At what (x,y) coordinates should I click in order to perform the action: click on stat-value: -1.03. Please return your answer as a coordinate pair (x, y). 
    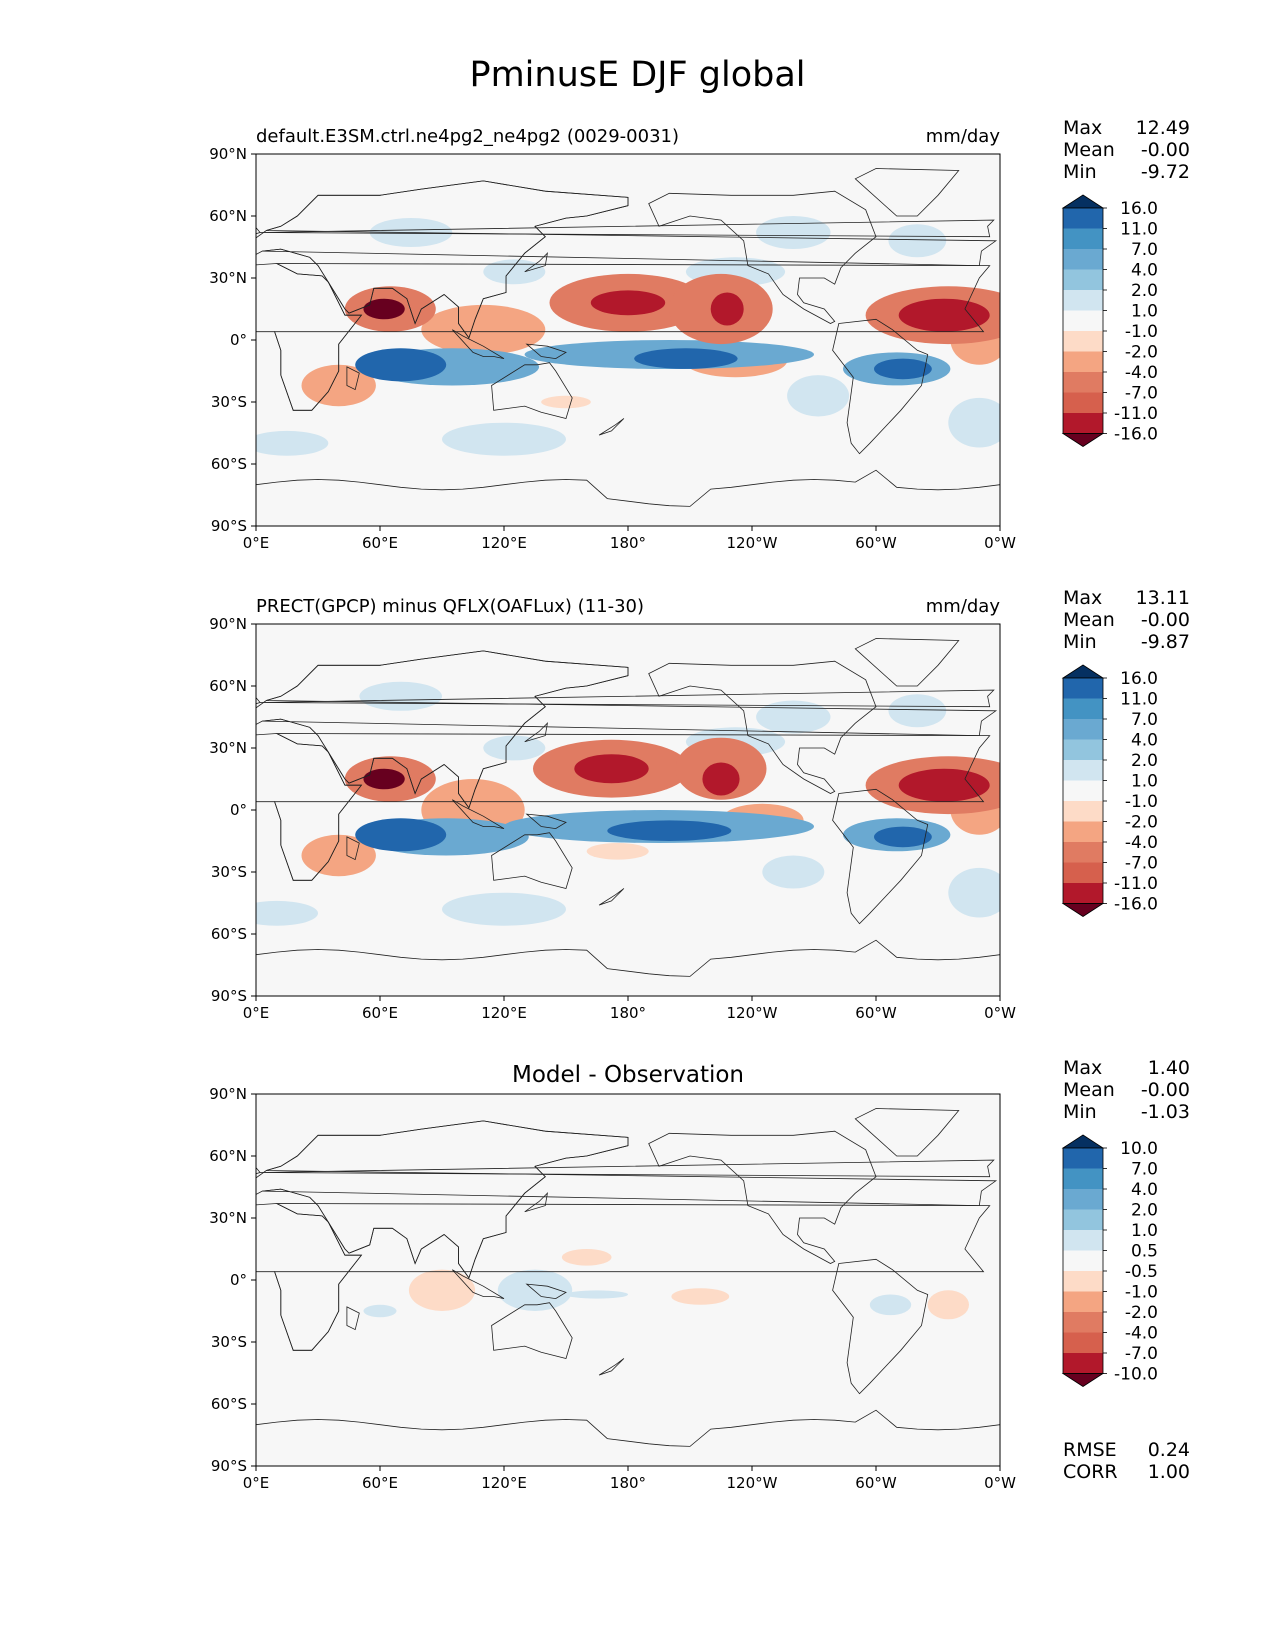
    Looking at the image, I should click on (1165, 1112).